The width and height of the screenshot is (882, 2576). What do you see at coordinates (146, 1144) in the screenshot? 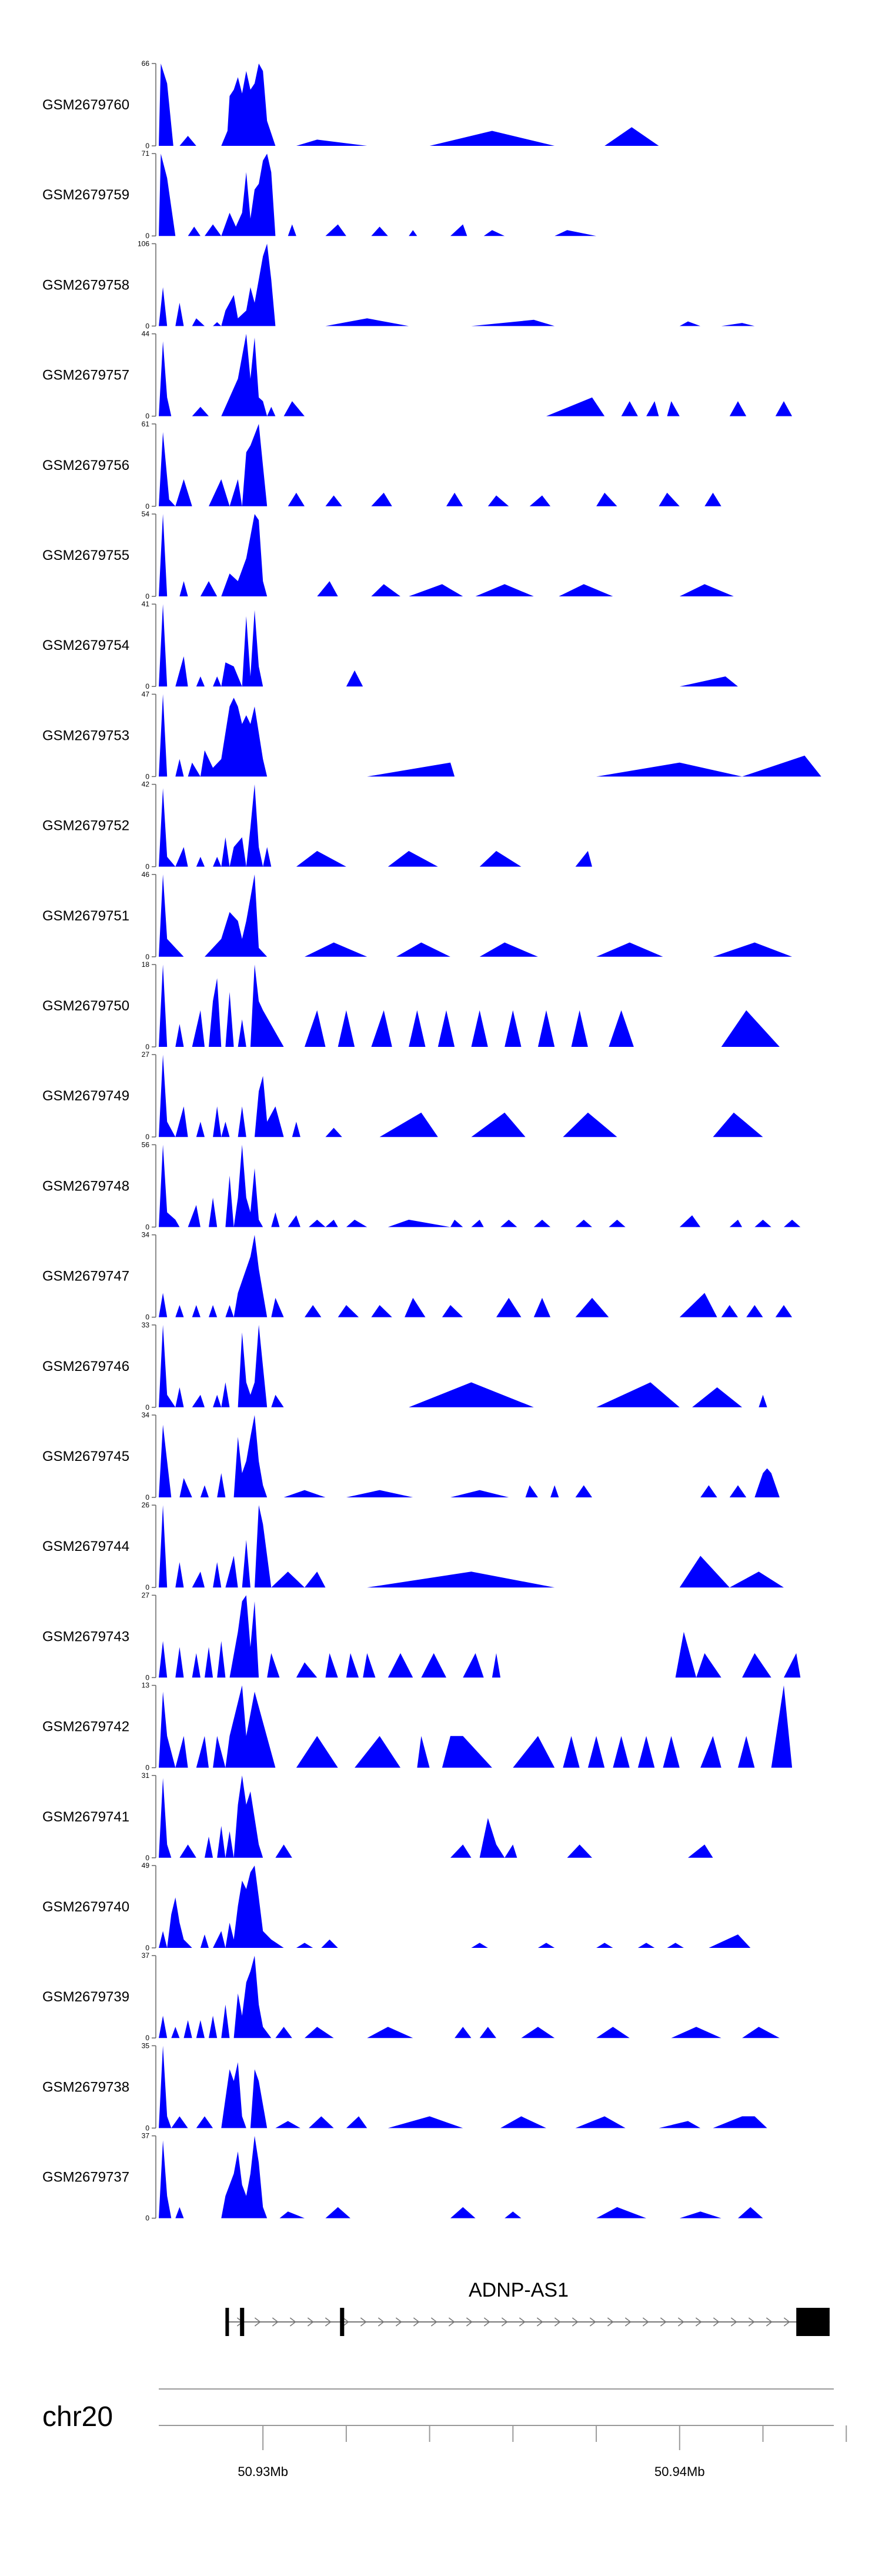
I see `track-ymax-label: 56` at bounding box center [146, 1144].